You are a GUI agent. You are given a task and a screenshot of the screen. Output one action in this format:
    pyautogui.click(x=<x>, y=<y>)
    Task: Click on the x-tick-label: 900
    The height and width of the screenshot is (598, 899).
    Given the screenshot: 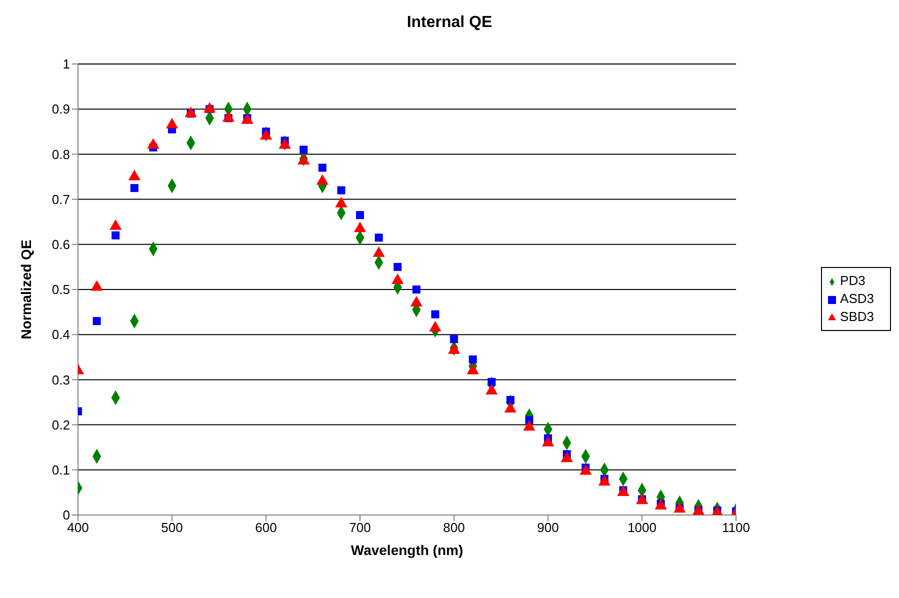 What is the action you would take?
    pyautogui.click(x=548, y=528)
    